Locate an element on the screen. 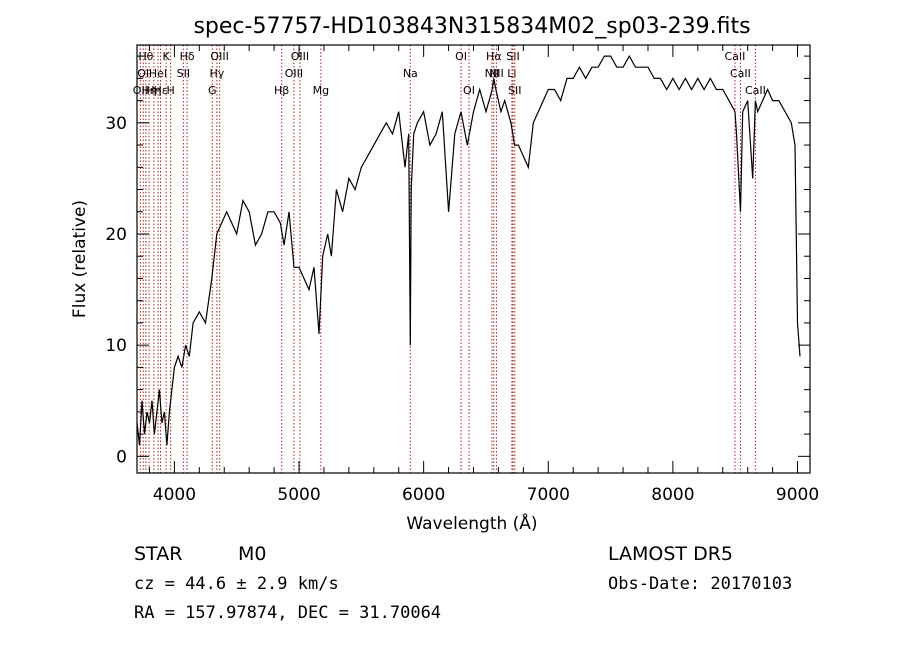 The height and width of the screenshot is (649, 900). redshift-velocity: cz = 44.6 ± 2.9 km/s is located at coordinates (236, 584).